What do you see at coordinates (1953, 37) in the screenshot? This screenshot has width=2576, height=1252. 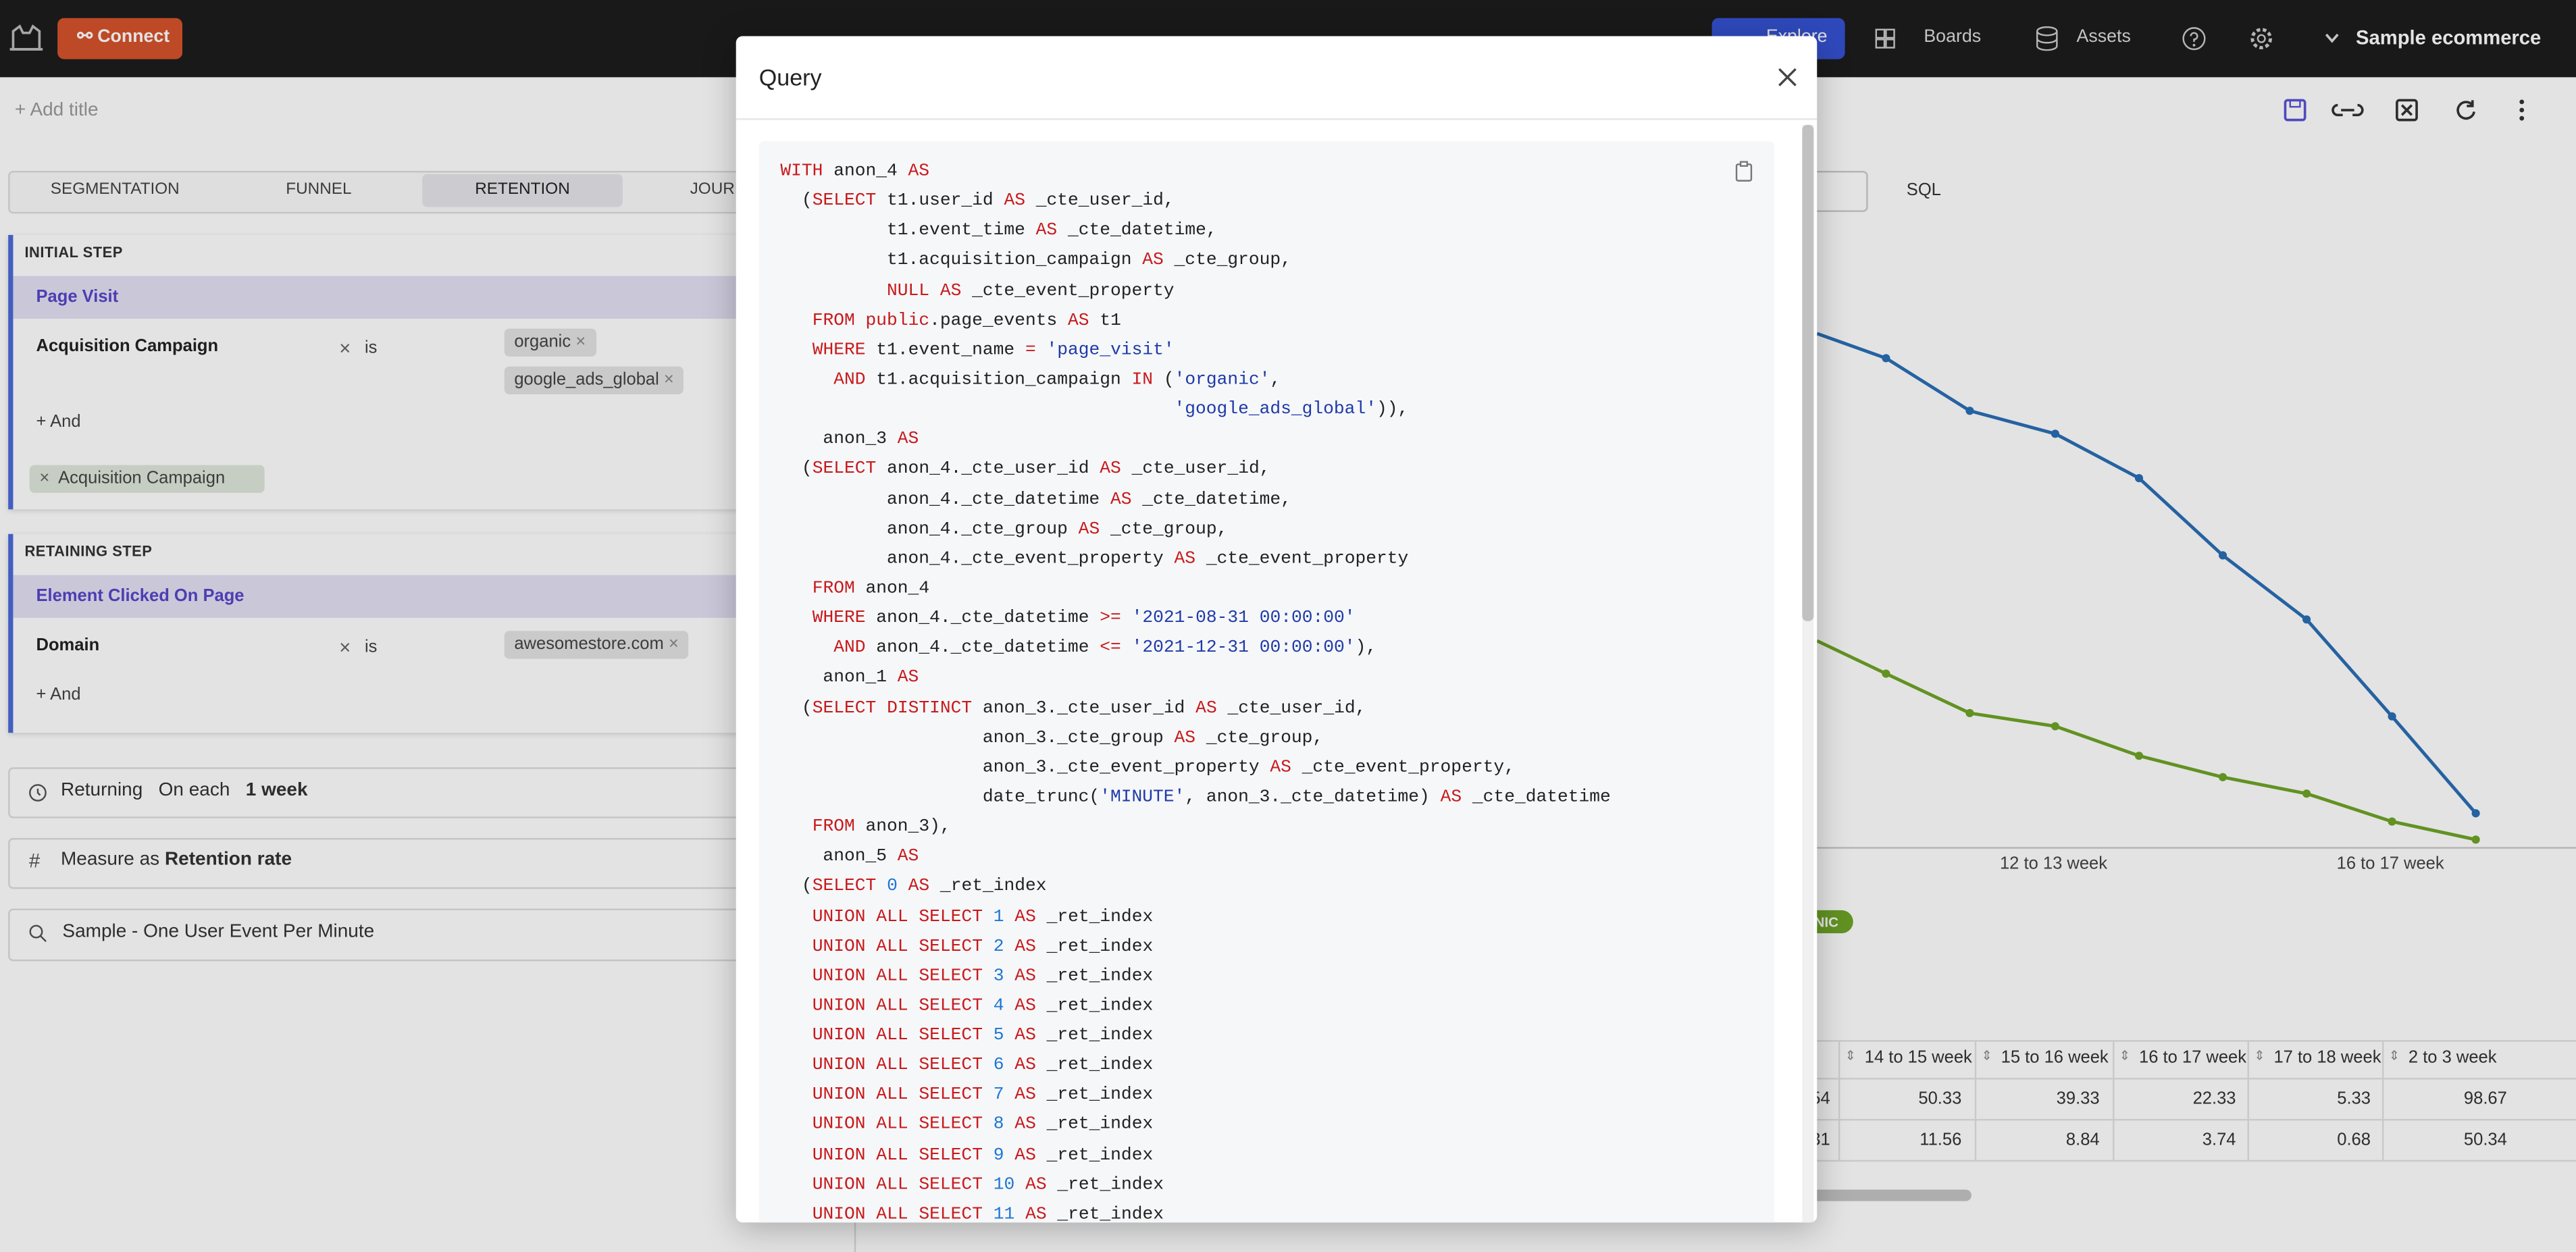 I see `boards-link: Boards` at bounding box center [1953, 37].